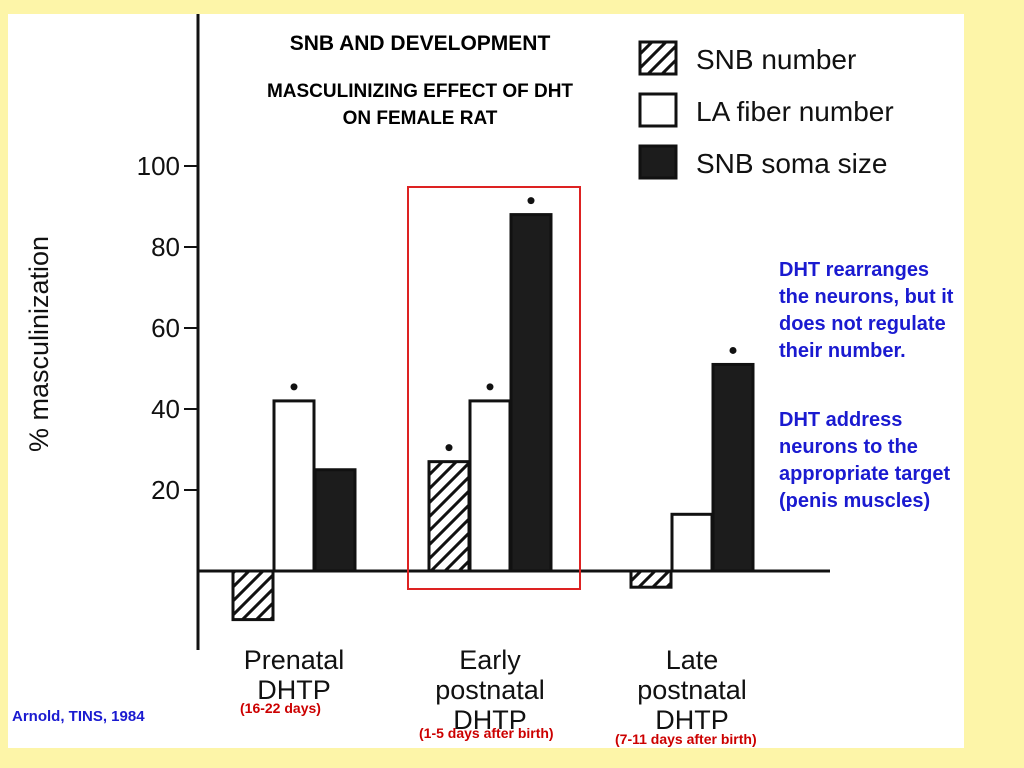  I want to click on chart-title: SNB AND DEVELOPMENT, so click(420, 43).